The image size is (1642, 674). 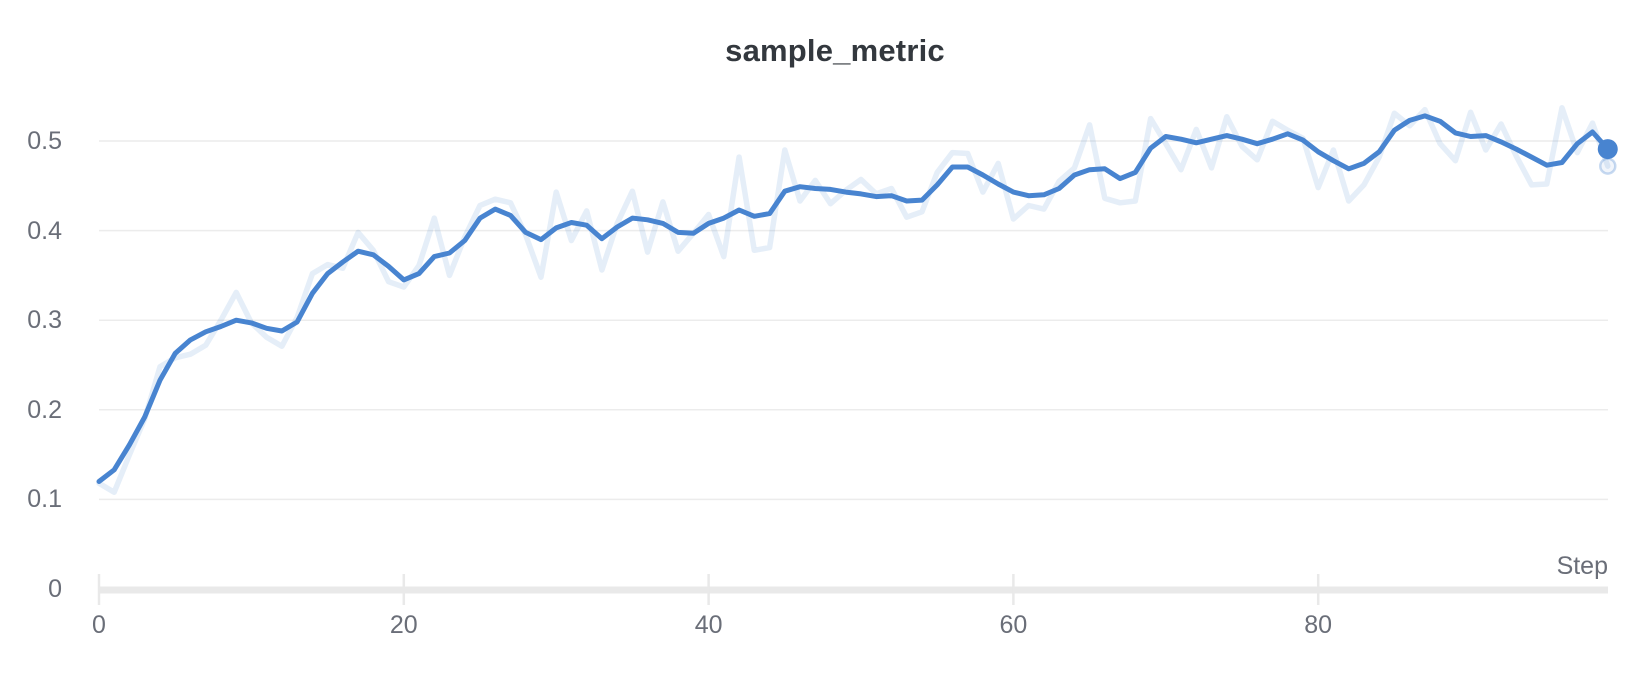 What do you see at coordinates (708, 625) in the screenshot?
I see `x-tick-label: 40` at bounding box center [708, 625].